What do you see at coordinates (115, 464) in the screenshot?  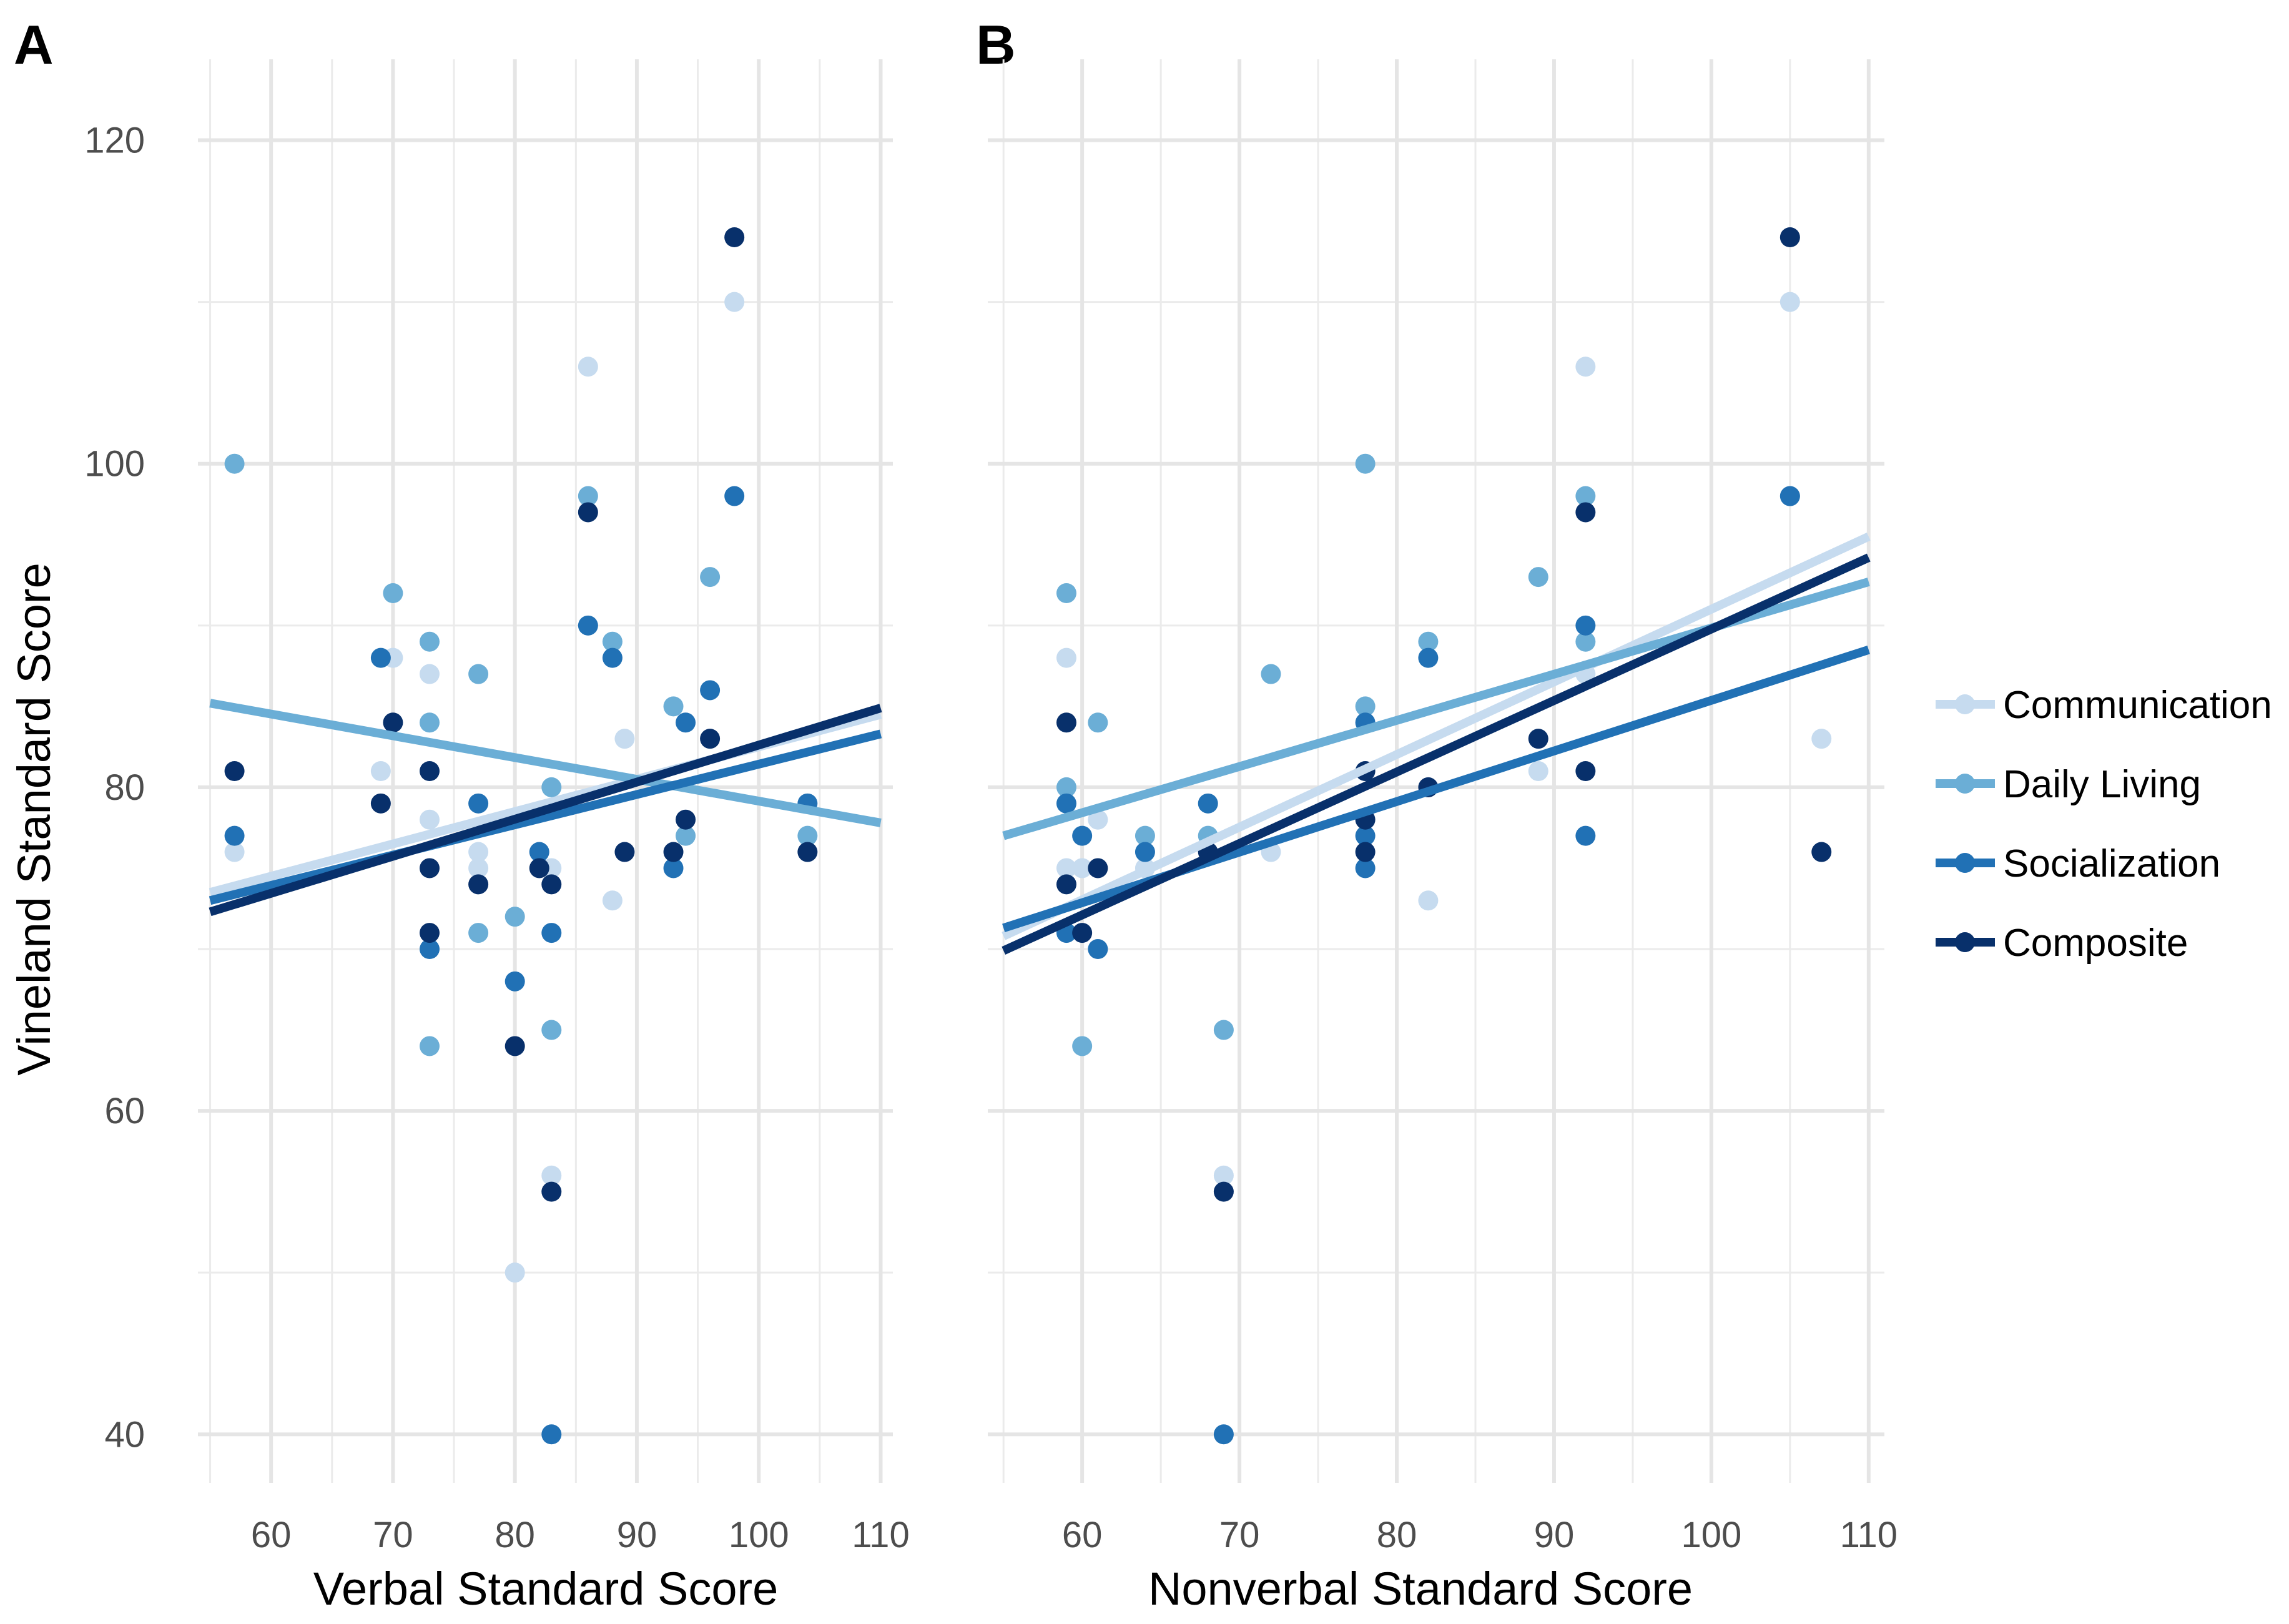 I see `y-tick-label: 100` at bounding box center [115, 464].